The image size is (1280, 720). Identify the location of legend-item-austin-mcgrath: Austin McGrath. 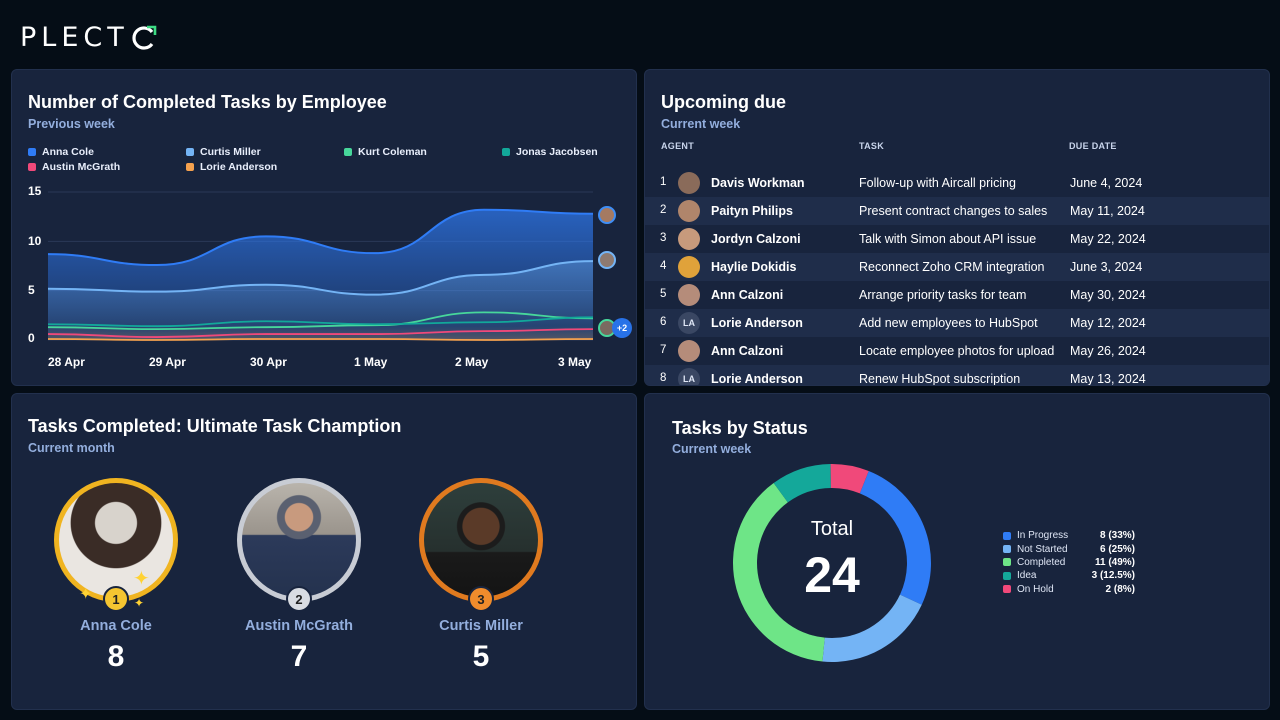
(107, 167).